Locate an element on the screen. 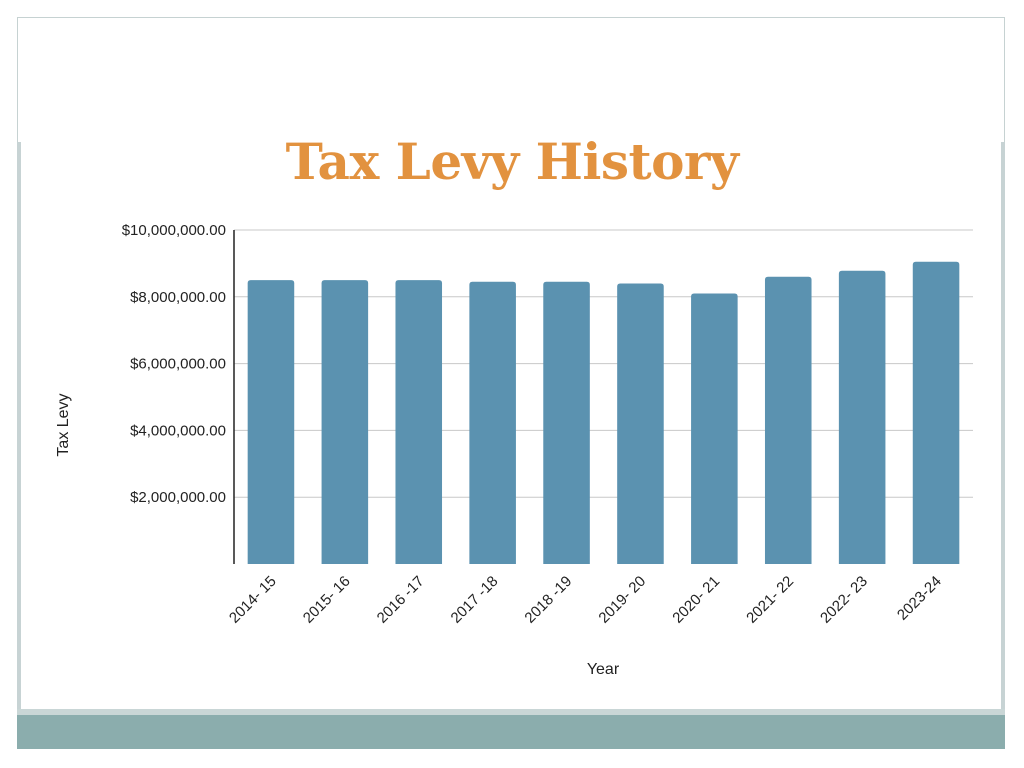 Image resolution: width=1024 pixels, height=768 pixels. x-tick-label: 2023-24 is located at coordinates (919, 598).